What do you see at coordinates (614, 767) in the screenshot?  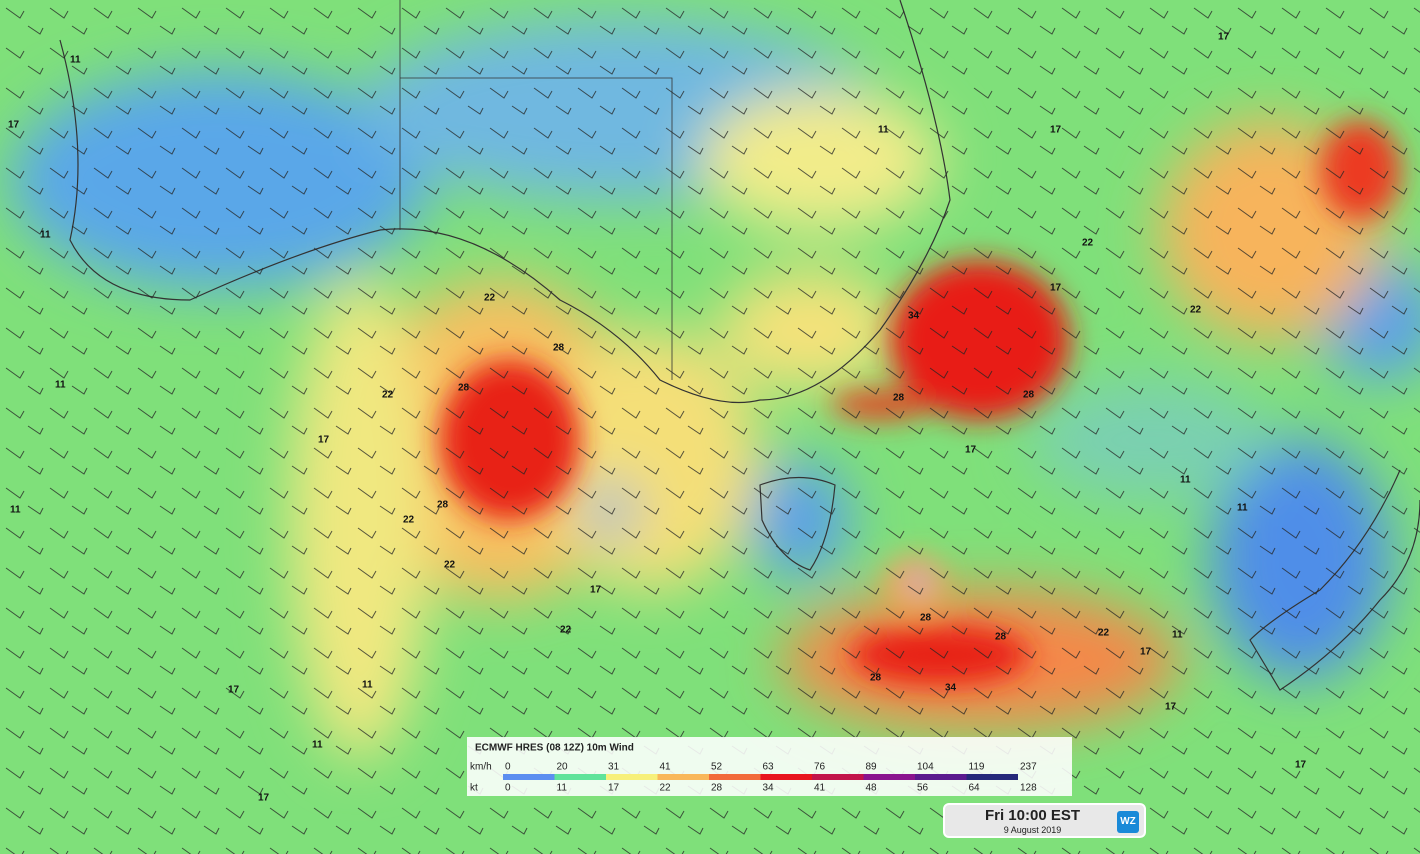 I see `scale-label: 31` at bounding box center [614, 767].